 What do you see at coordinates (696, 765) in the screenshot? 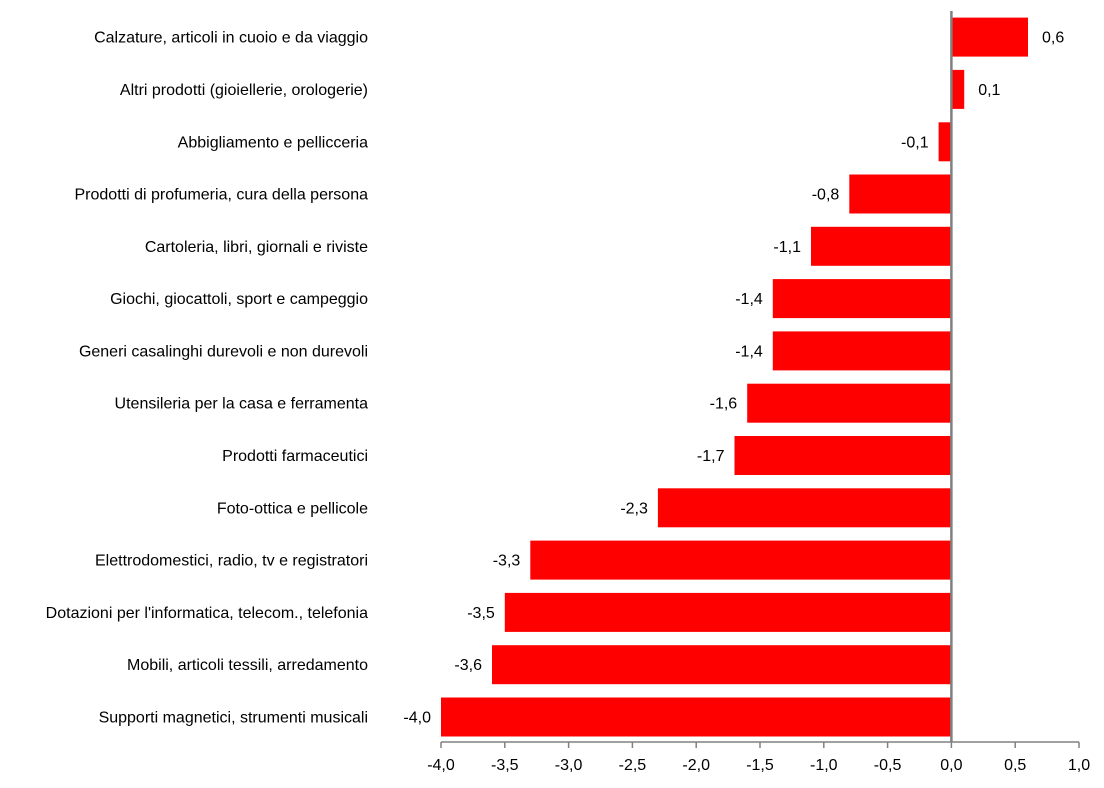
I see `x-tick-label: -2,0` at bounding box center [696, 765].